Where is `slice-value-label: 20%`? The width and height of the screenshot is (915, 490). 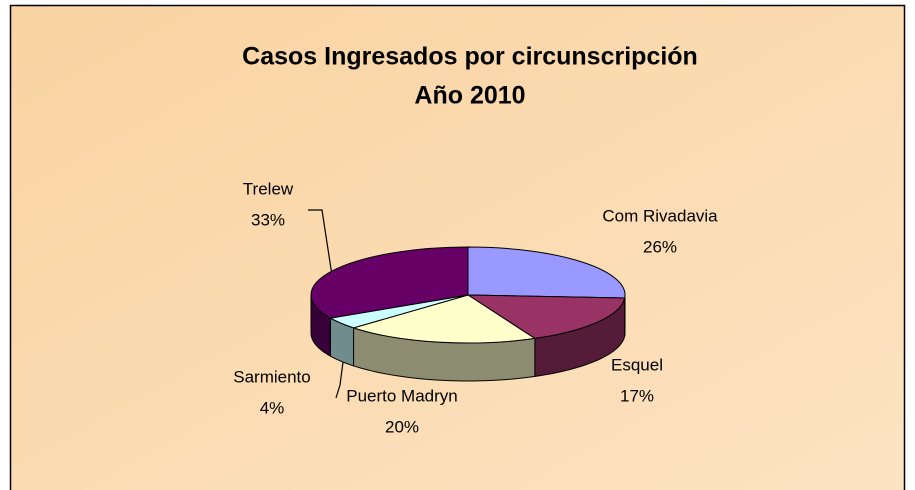
slice-value-label: 20% is located at coordinates (402, 426).